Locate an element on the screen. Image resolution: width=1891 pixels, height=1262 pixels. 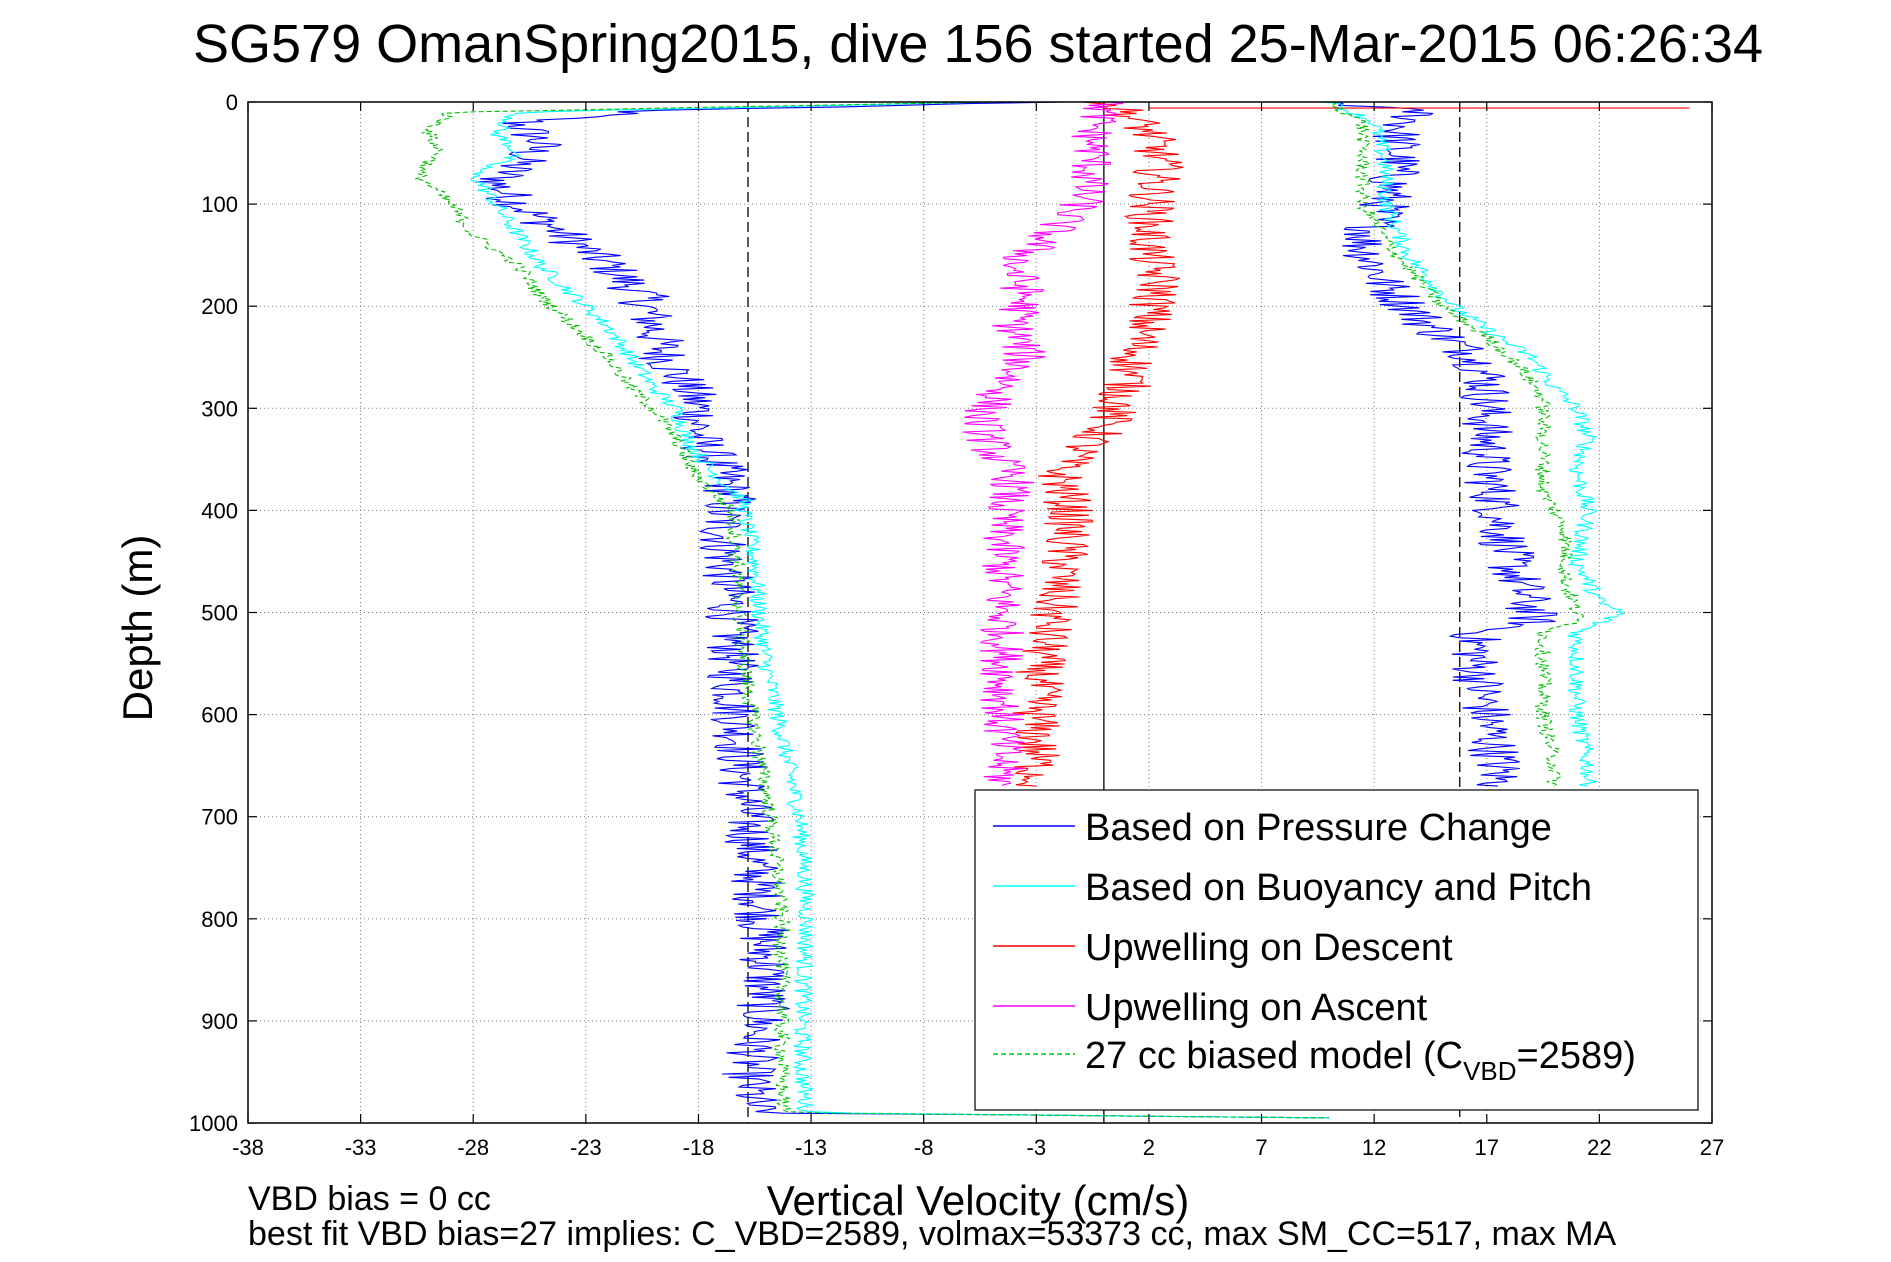
legend-label: Upwelling on Ascent is located at coordinates (1256, 1008).